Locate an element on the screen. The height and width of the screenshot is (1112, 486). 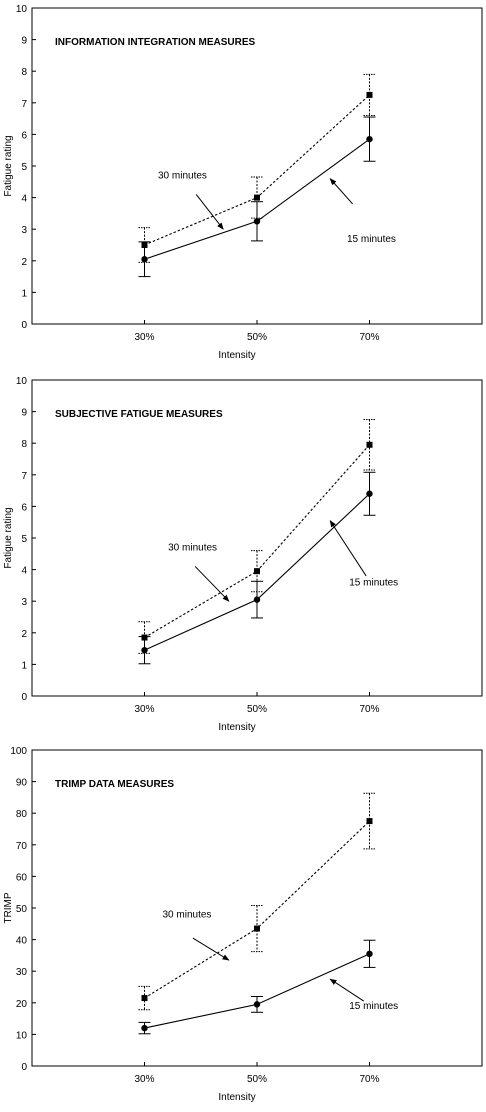
chart-title: SUBJECTIVE FATIGUE MEASURES is located at coordinates (139, 414).